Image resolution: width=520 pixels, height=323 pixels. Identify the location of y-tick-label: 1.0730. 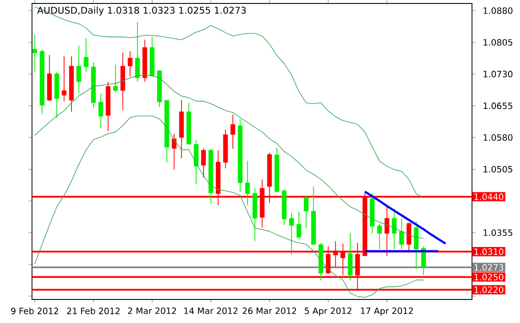
(498, 74).